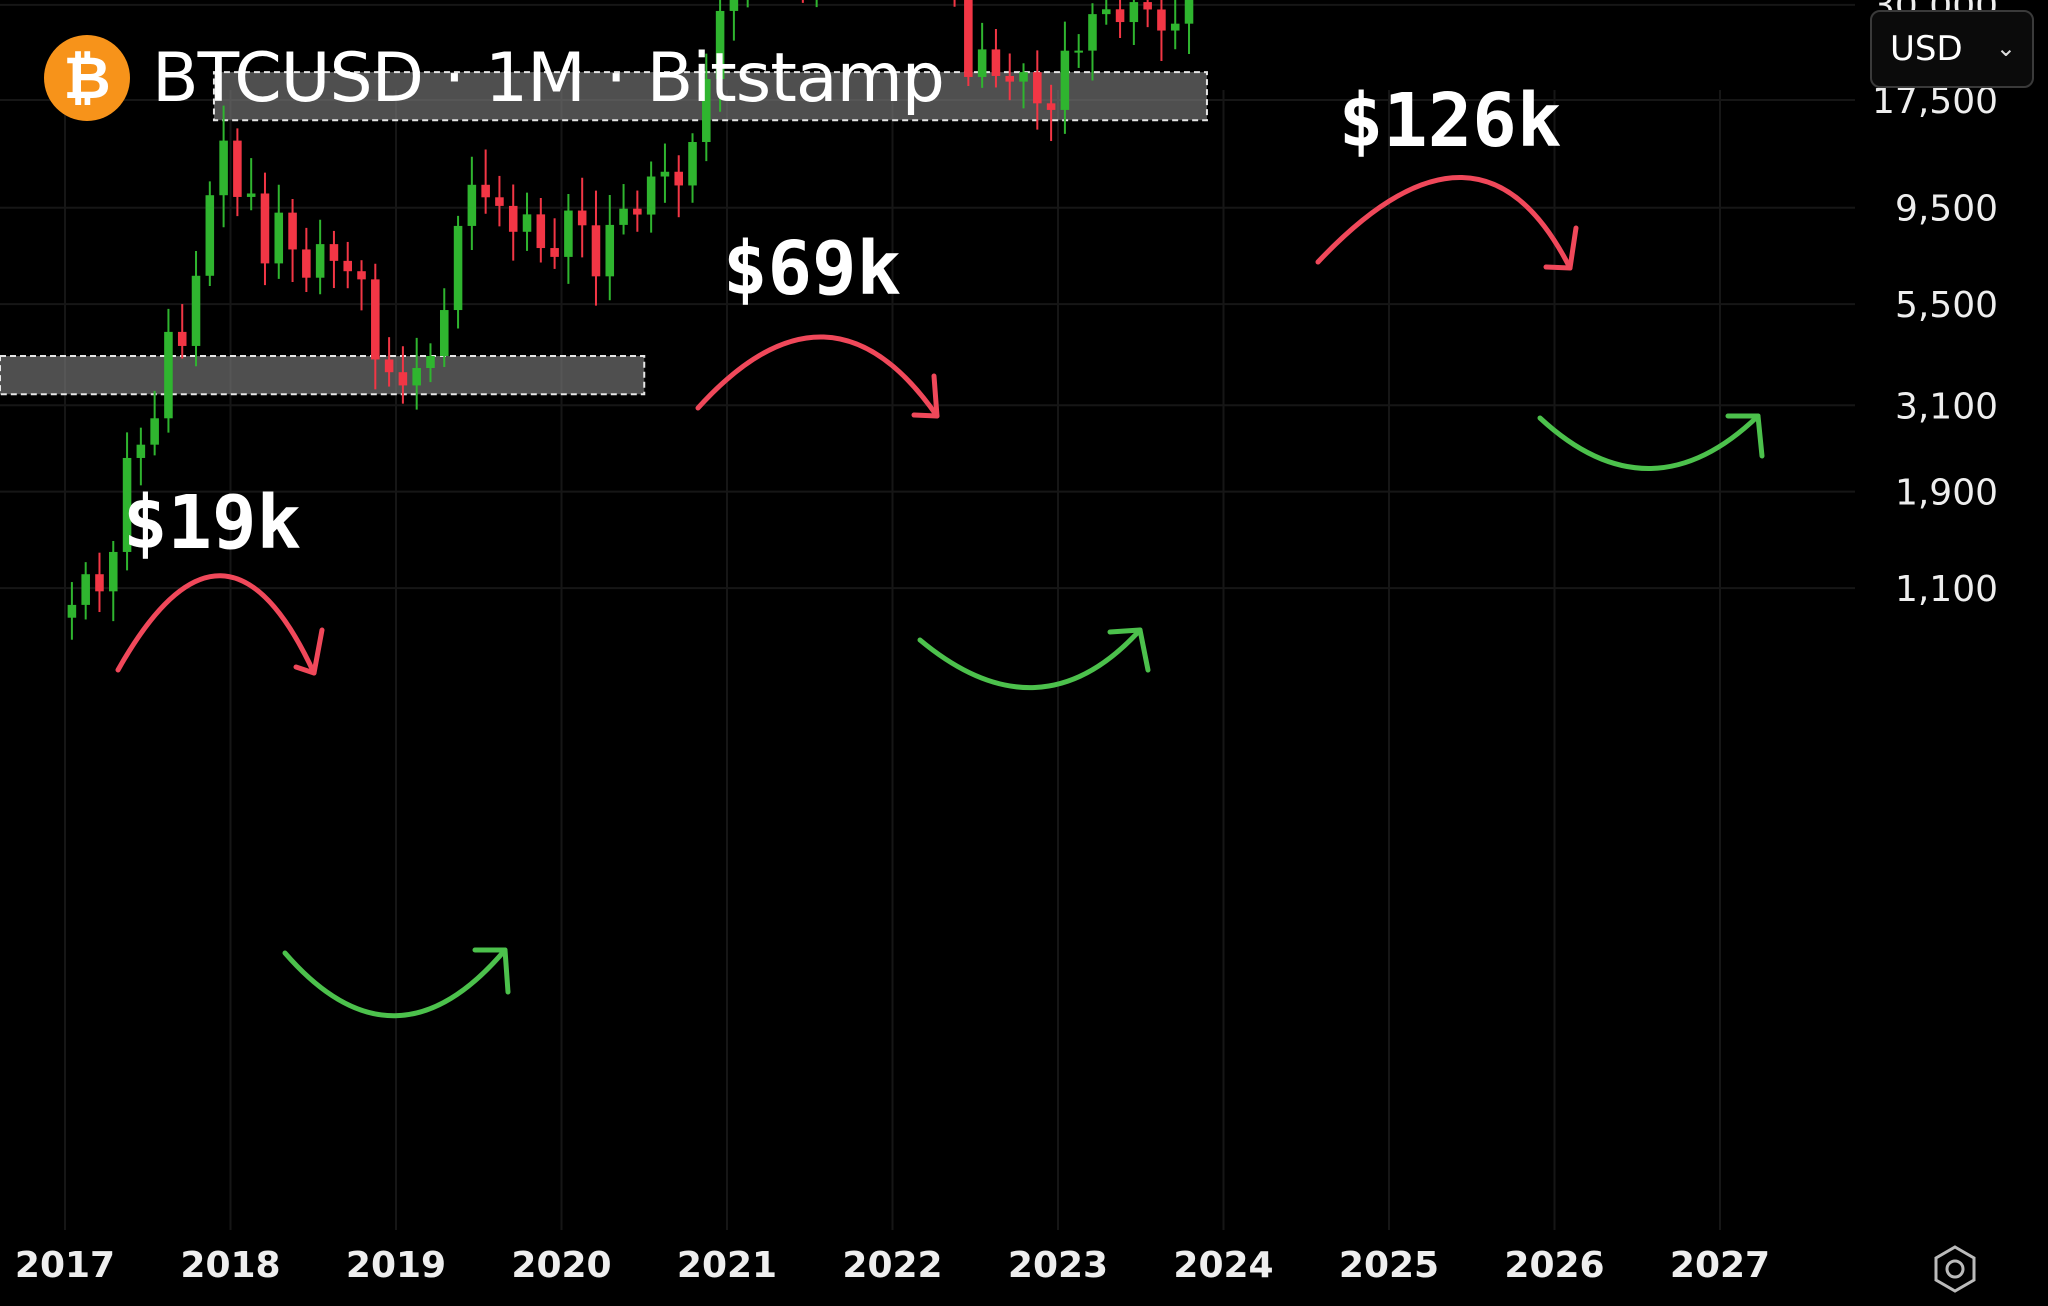  What do you see at coordinates (1745, 436) in the screenshot?
I see `arrowhead-green-2026` at bounding box center [1745, 436].